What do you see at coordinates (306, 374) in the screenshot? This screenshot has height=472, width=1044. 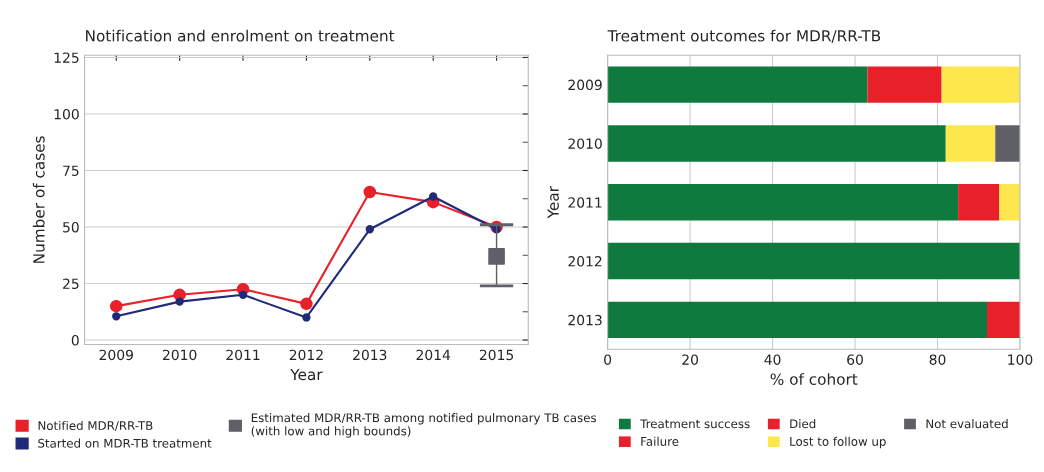 I see `x-axis-title: Year` at bounding box center [306, 374].